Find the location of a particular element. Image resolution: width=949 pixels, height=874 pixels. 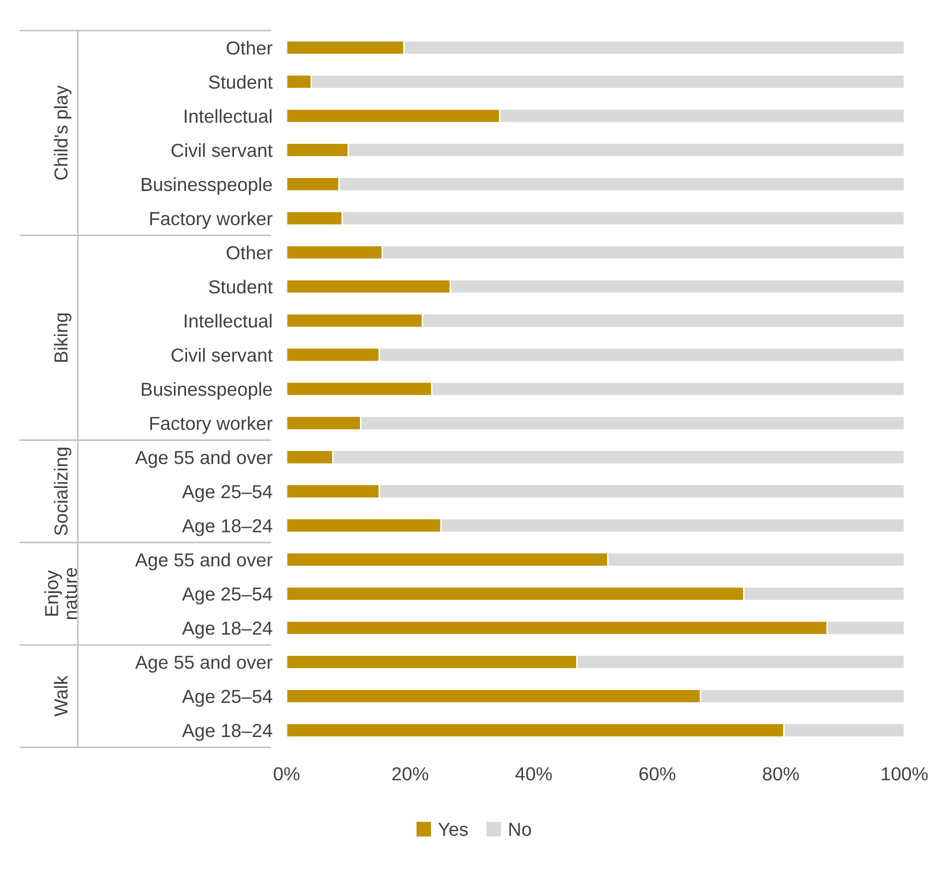

text: Enjoy nature is located at coordinates (61, 594).